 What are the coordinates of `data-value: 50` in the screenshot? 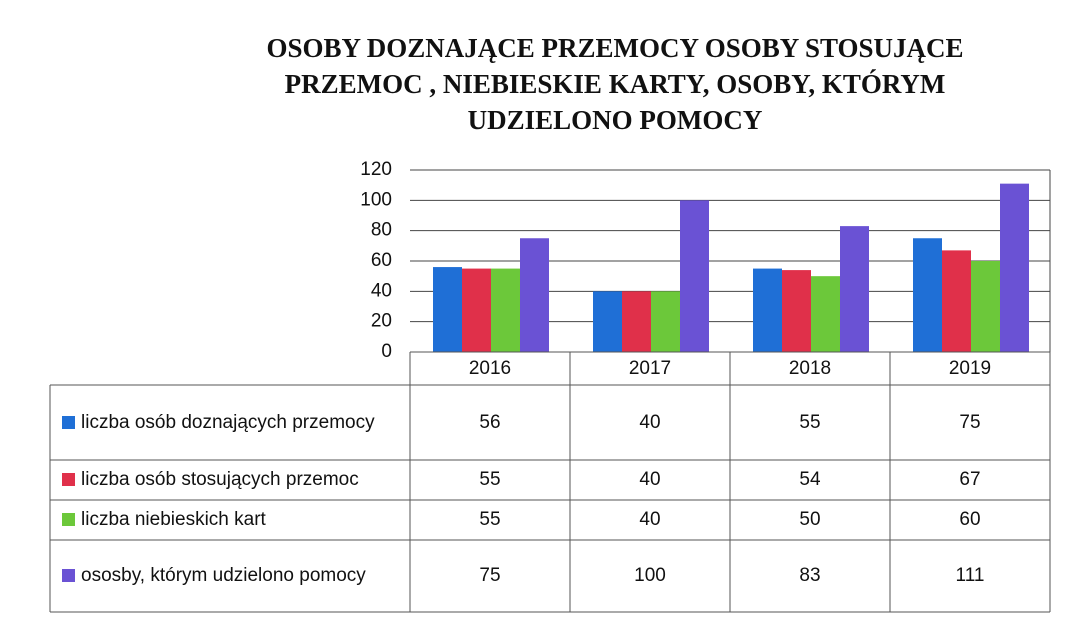 It's located at (810, 519).